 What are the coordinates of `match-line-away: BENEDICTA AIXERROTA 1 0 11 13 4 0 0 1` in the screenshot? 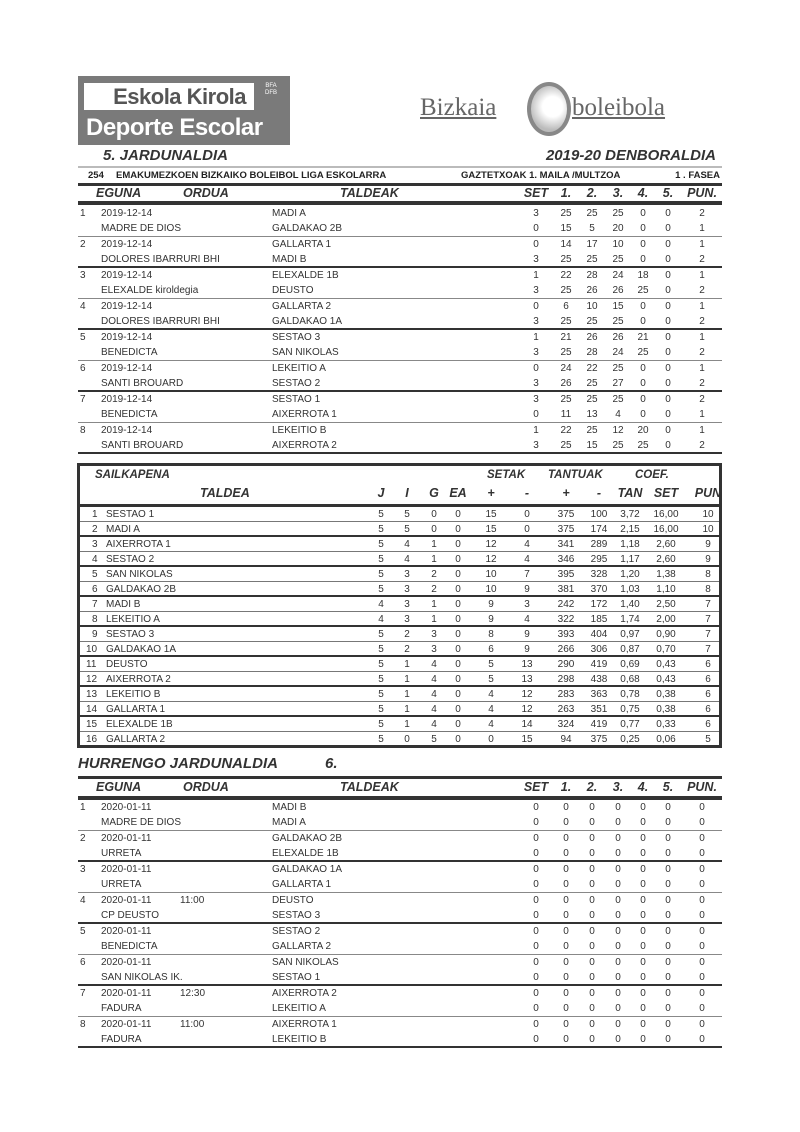 It's located at (400, 414).